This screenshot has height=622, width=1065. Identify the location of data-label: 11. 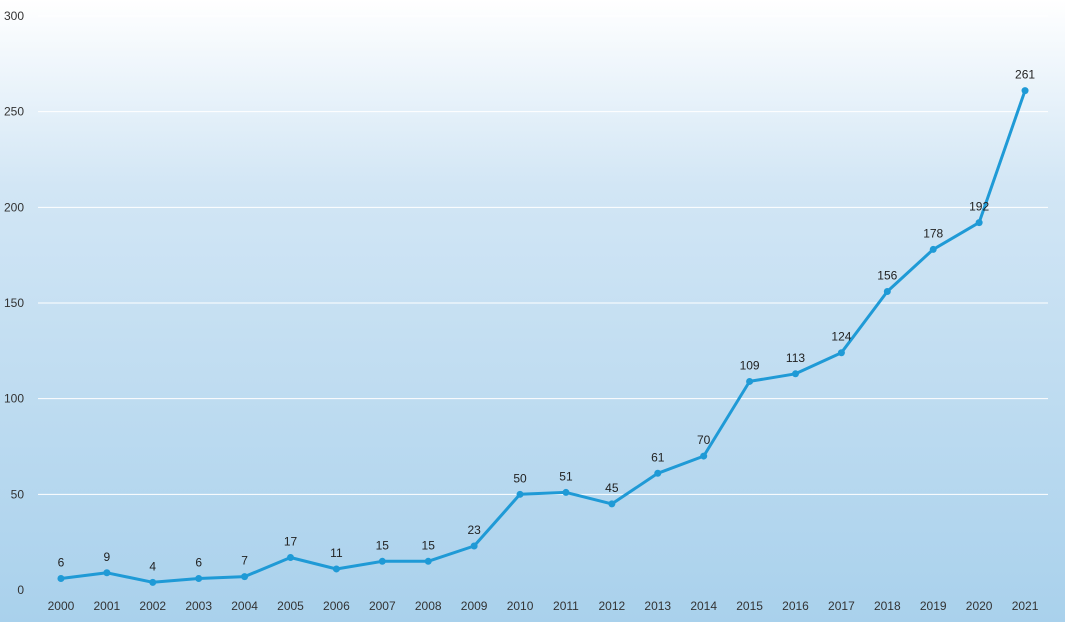
(336, 553).